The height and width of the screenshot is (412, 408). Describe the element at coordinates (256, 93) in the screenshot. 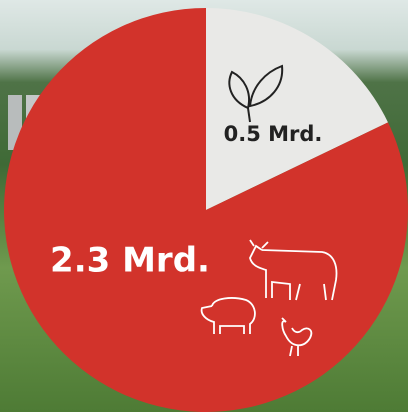

I see `leaf-icon` at that location.